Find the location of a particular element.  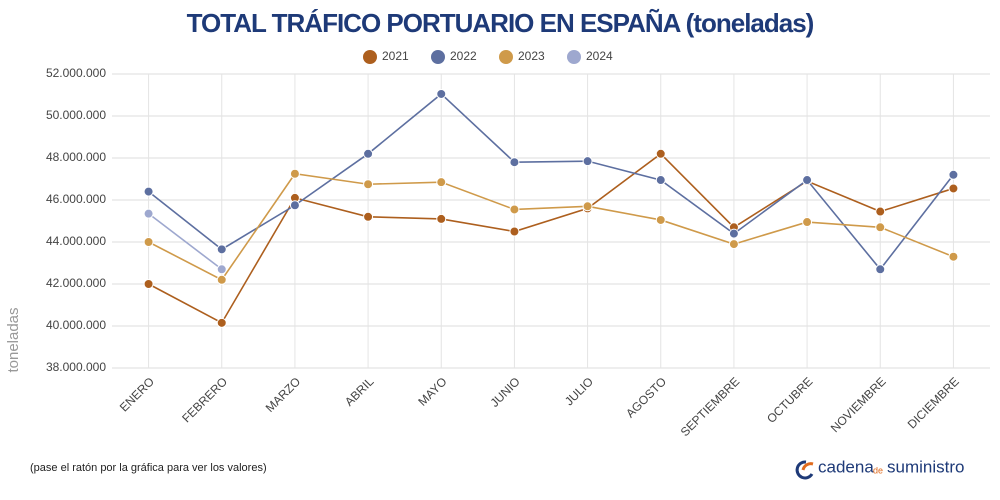

y-tick-label: 38.000.000 is located at coordinates (76, 367).